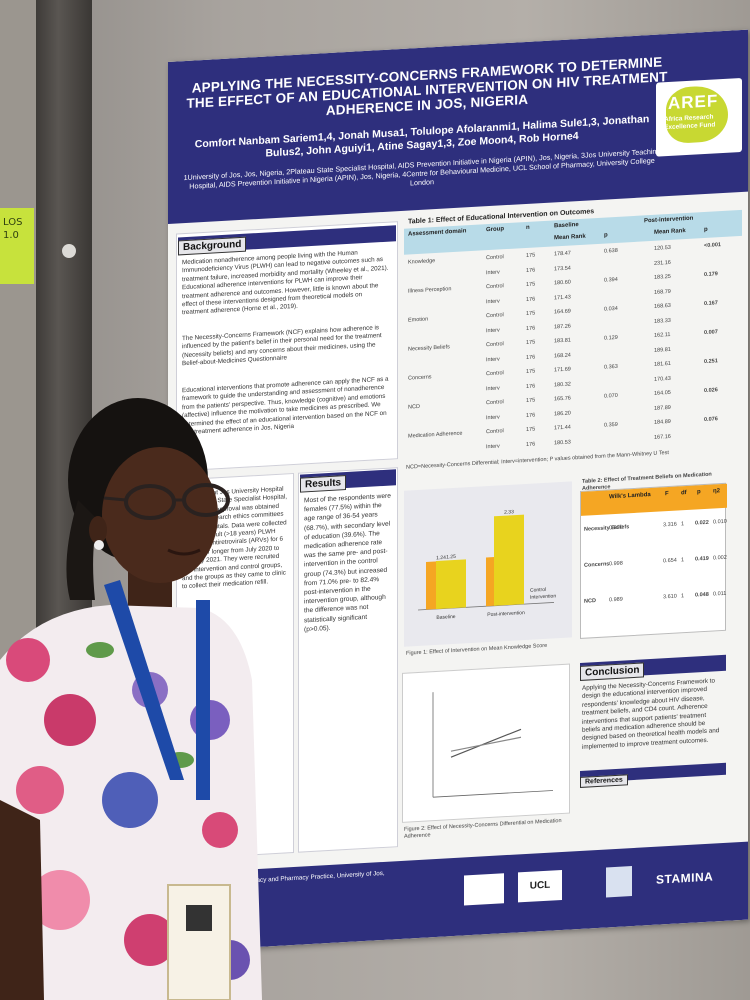  What do you see at coordinates (720, 522) in the screenshot?
I see `table2-cell: 0.010` at bounding box center [720, 522].